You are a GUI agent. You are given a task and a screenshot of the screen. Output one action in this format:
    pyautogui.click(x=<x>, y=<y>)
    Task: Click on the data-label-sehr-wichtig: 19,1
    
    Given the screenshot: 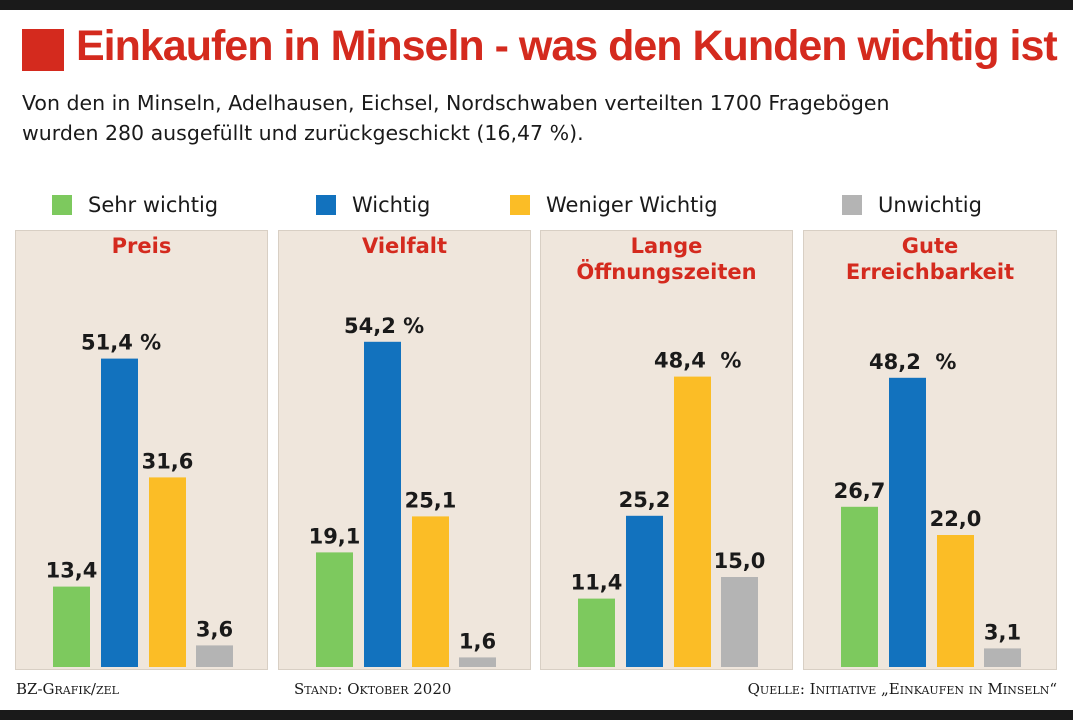 What is the action you would take?
    pyautogui.click(x=335, y=536)
    